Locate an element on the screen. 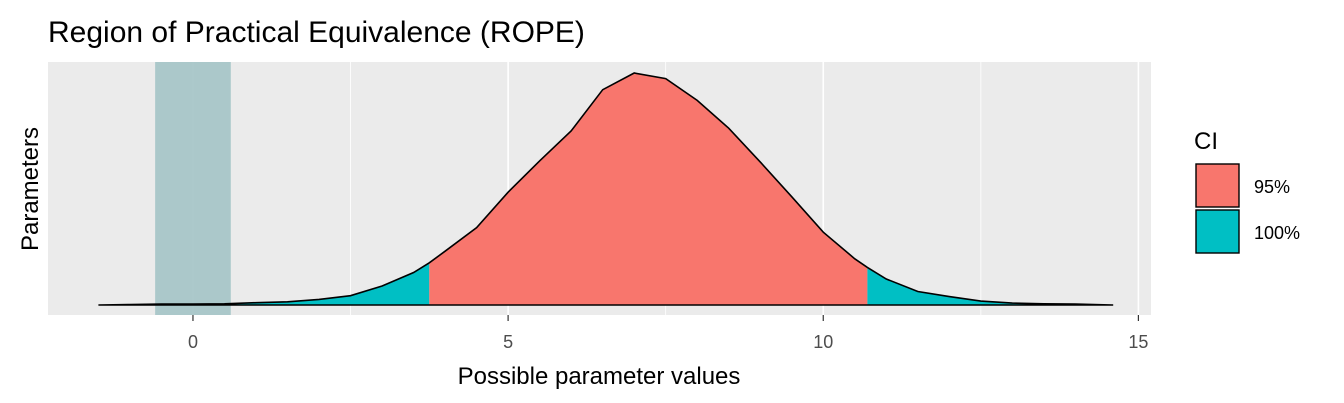  rope-band is located at coordinates (193, 188).